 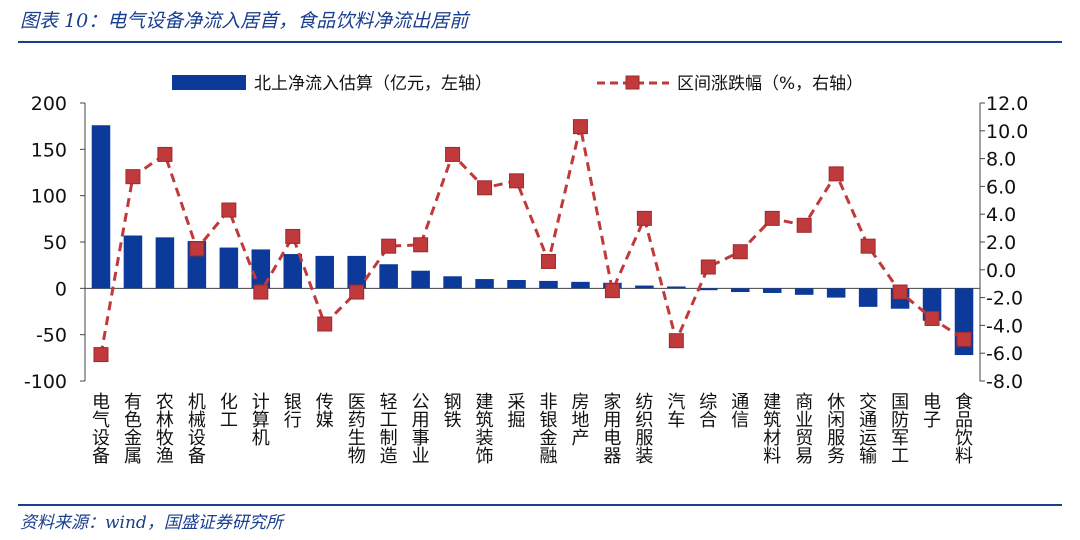 I want to click on x-tick-char: 渔, so click(x=165, y=456).